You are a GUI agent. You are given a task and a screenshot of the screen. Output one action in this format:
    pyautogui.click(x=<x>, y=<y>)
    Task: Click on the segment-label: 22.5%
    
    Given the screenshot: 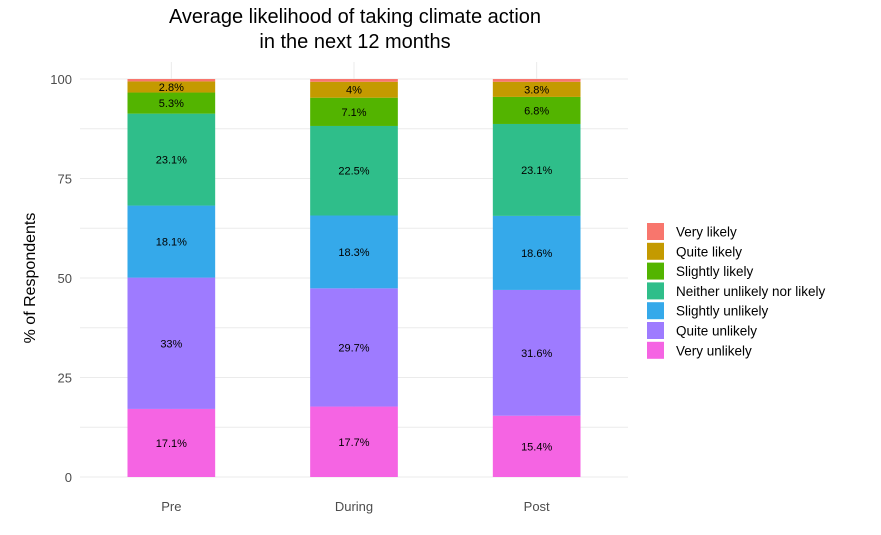 What is the action you would take?
    pyautogui.click(x=353, y=172)
    